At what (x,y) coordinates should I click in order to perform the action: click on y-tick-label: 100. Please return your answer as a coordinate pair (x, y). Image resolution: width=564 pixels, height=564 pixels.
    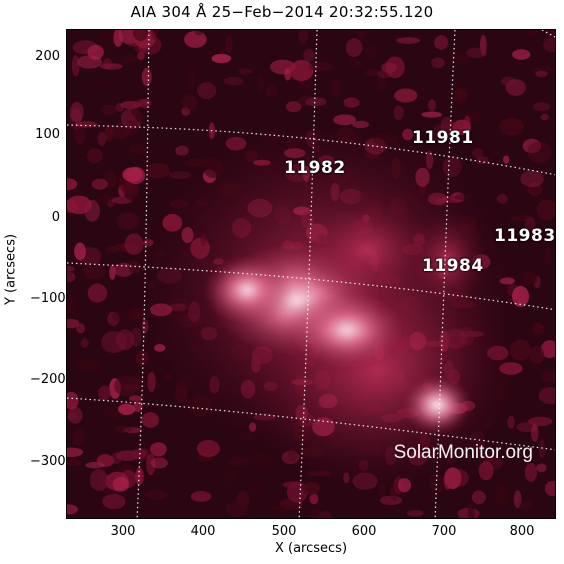
    Looking at the image, I should click on (47, 134).